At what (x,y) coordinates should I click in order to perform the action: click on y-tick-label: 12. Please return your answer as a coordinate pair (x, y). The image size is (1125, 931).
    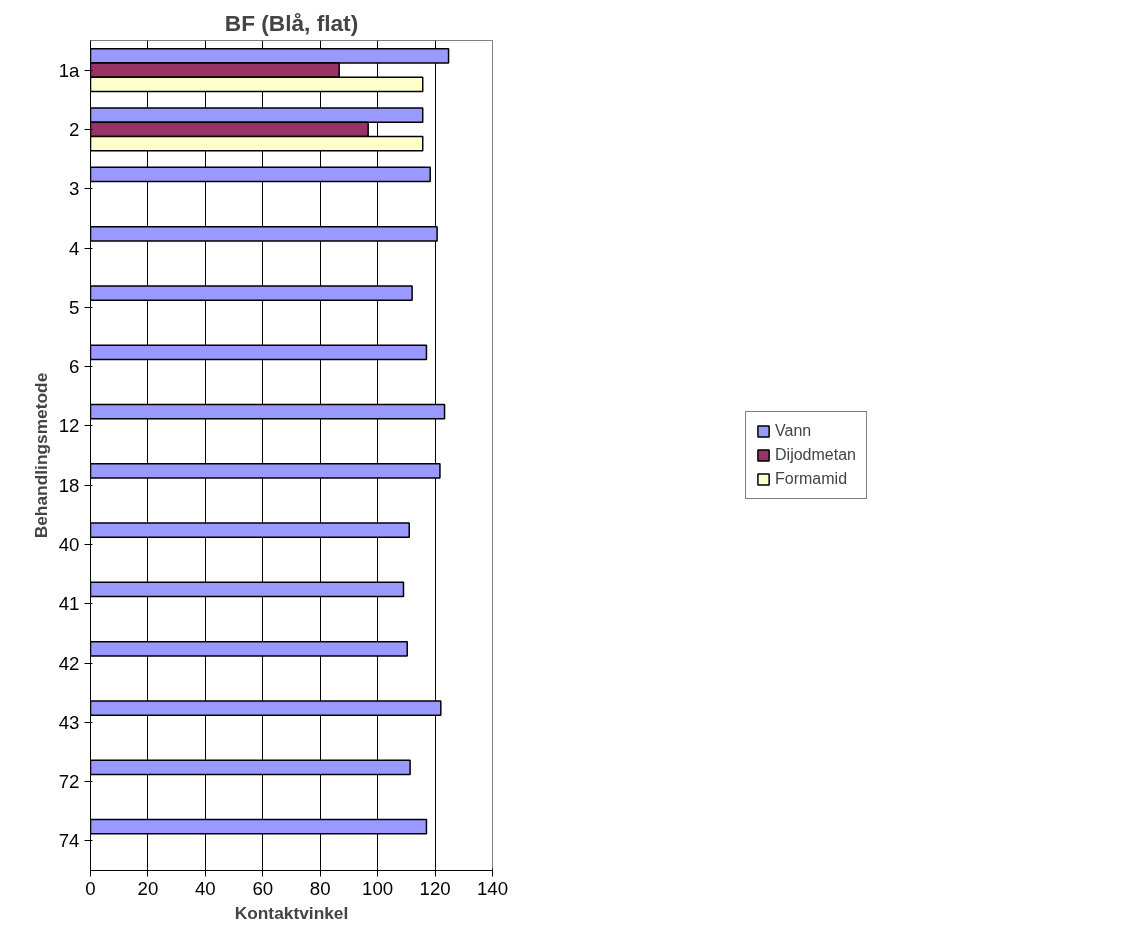
    Looking at the image, I should click on (69, 426).